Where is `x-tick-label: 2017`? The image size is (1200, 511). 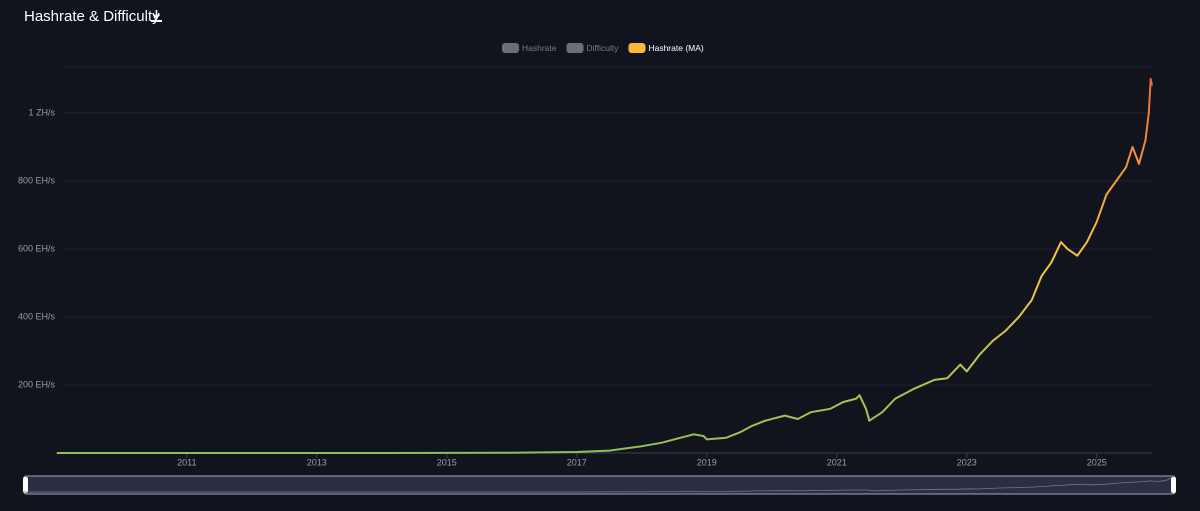
x-tick-label: 2017 is located at coordinates (577, 462).